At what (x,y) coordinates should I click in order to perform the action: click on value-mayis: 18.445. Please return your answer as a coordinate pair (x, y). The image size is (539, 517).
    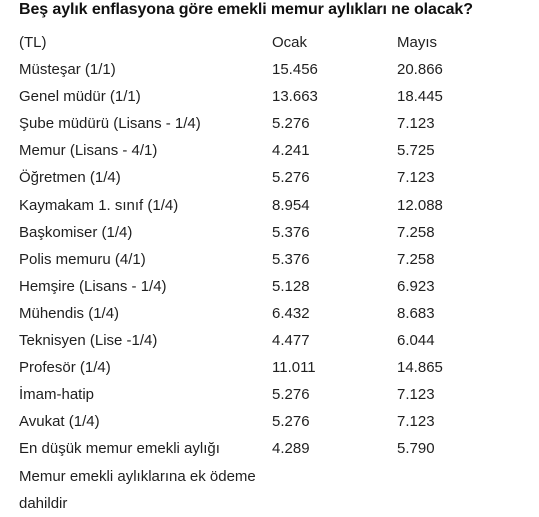
    Looking at the image, I should click on (420, 97).